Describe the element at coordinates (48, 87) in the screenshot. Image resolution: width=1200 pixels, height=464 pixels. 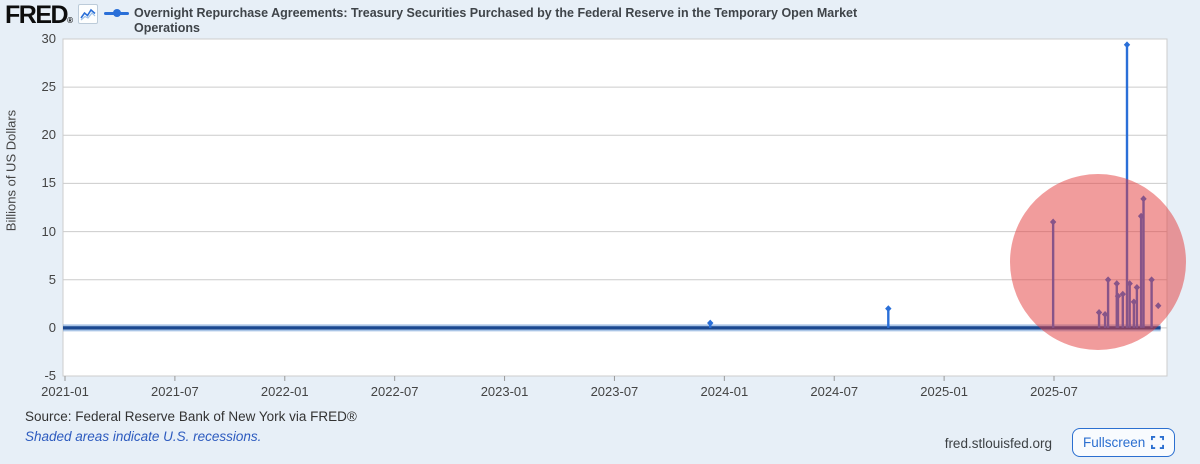
I see `y-tick-label: 25` at that location.